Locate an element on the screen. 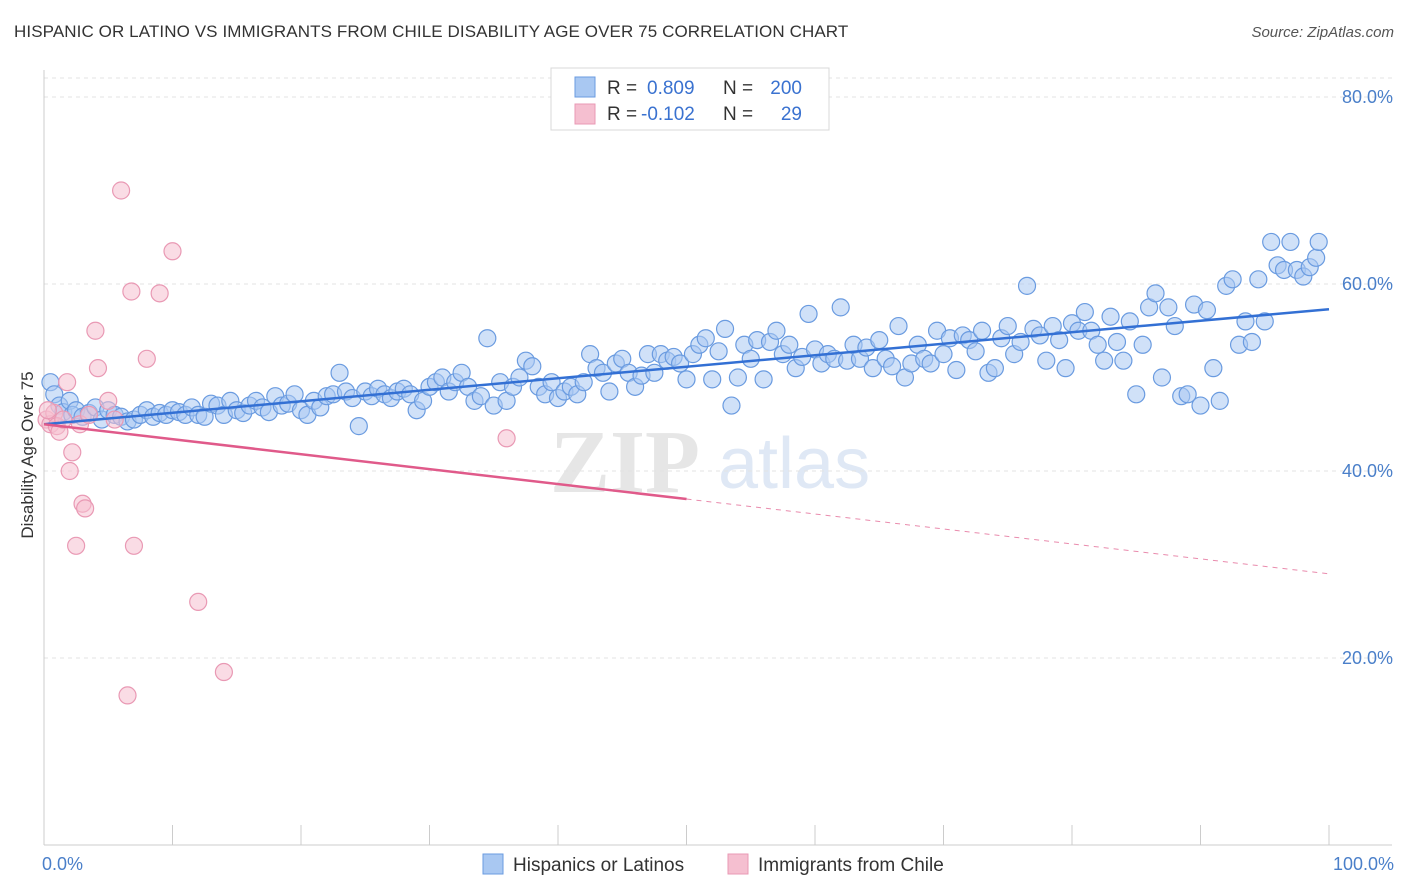 This screenshot has height=892, width=1406. legend-n-value-2: 29 is located at coordinates (791, 114).